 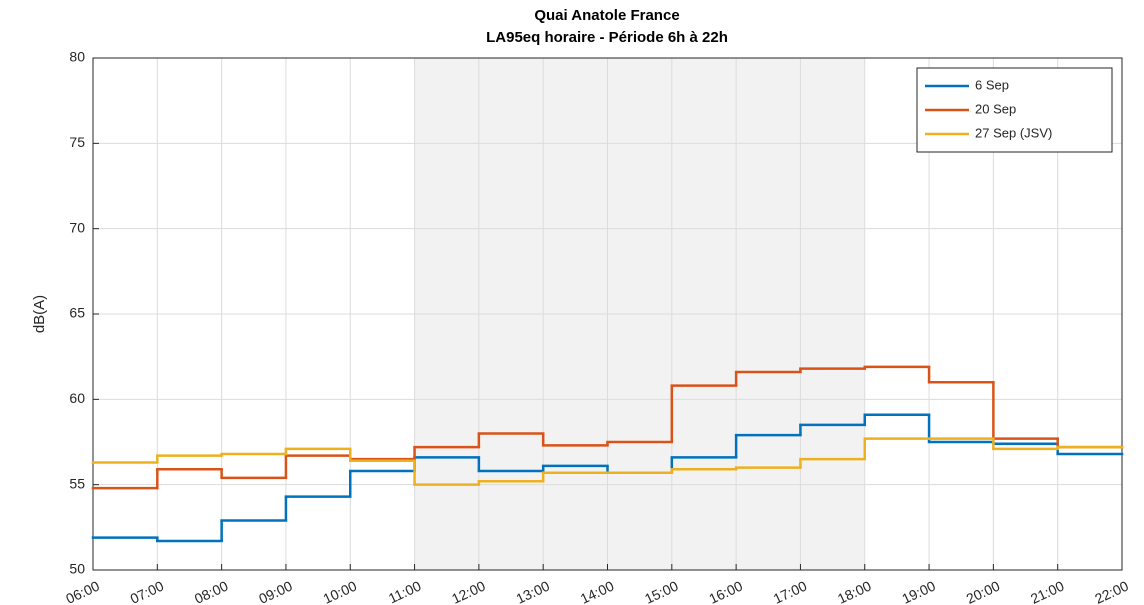 What do you see at coordinates (340, 591) in the screenshot?
I see `x-tick-label: 10:00` at bounding box center [340, 591].